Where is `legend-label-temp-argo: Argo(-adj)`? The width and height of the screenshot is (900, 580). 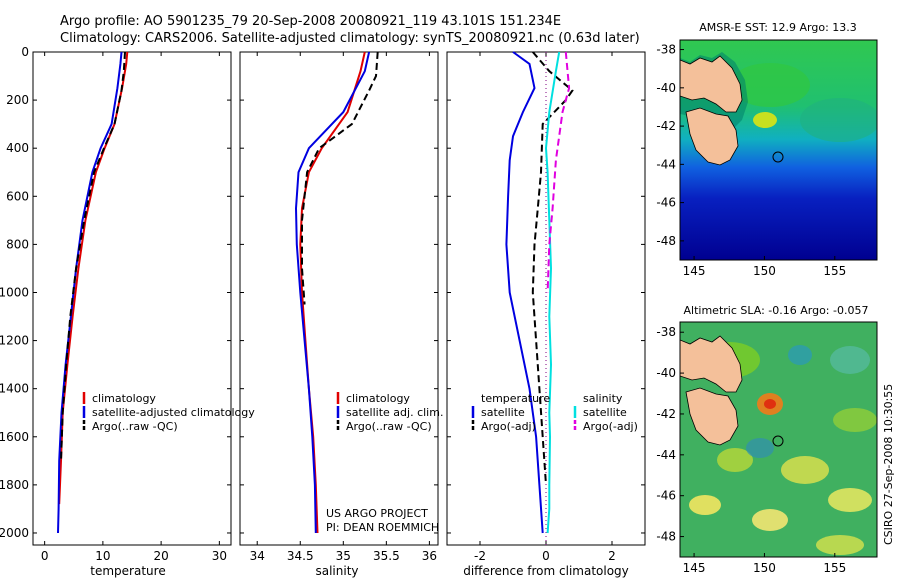 legend-label-temp-argo: Argo(-adj) is located at coordinates (508, 426).